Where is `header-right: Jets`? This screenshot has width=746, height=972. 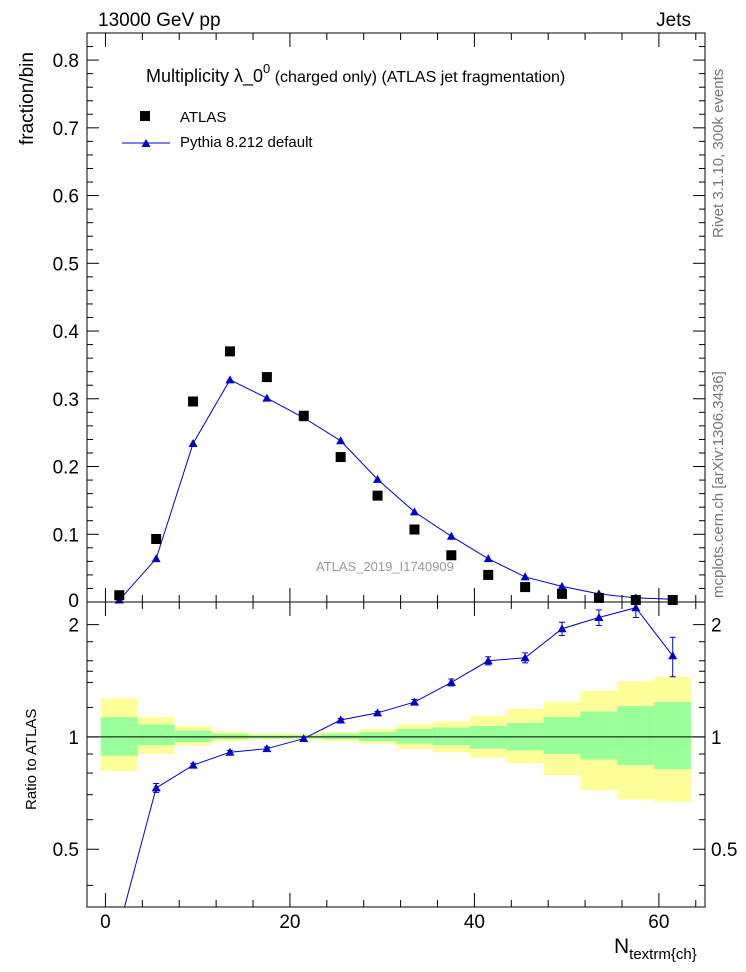 header-right: Jets is located at coordinates (673, 20).